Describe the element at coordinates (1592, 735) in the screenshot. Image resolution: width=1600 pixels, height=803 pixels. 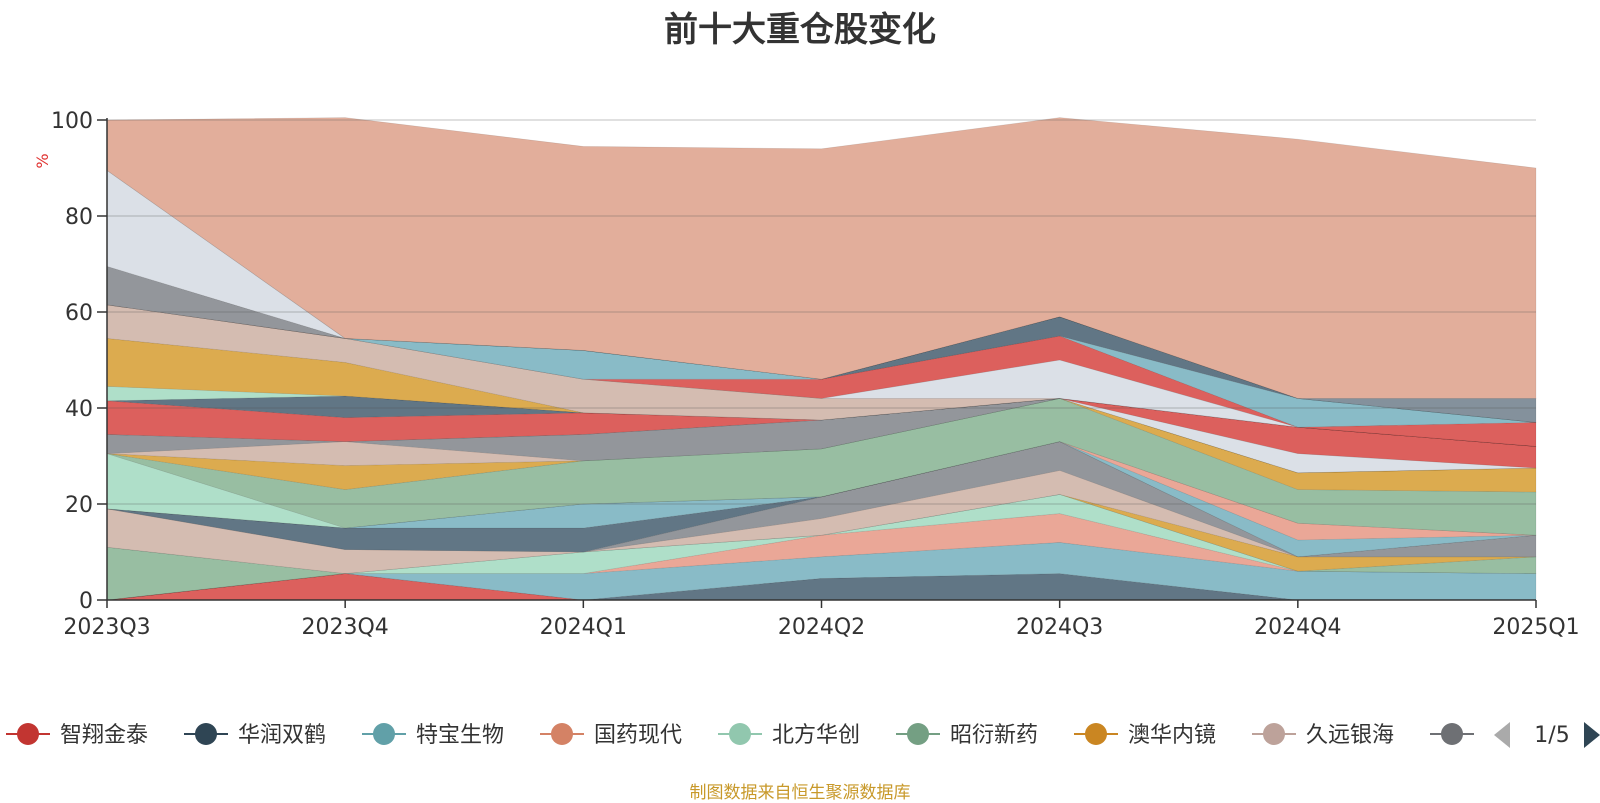
I see `legend-next-icon` at that location.